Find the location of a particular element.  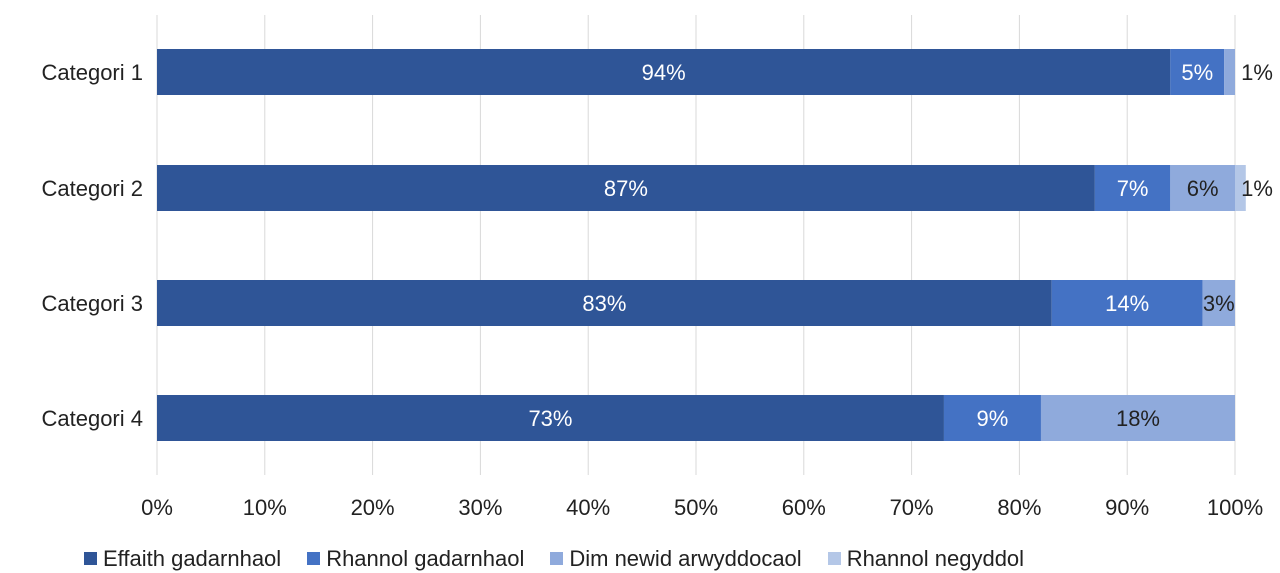

data-label: 3% is located at coordinates (1219, 303).